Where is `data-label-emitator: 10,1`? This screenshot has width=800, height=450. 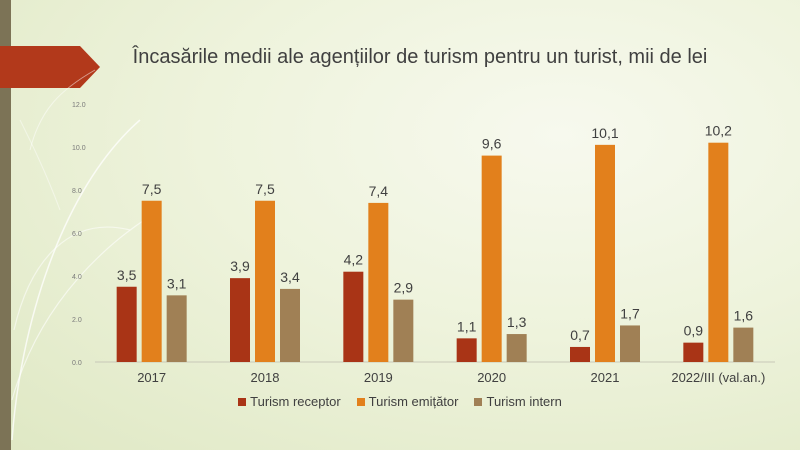 data-label-emitator: 10,1 is located at coordinates (604, 133).